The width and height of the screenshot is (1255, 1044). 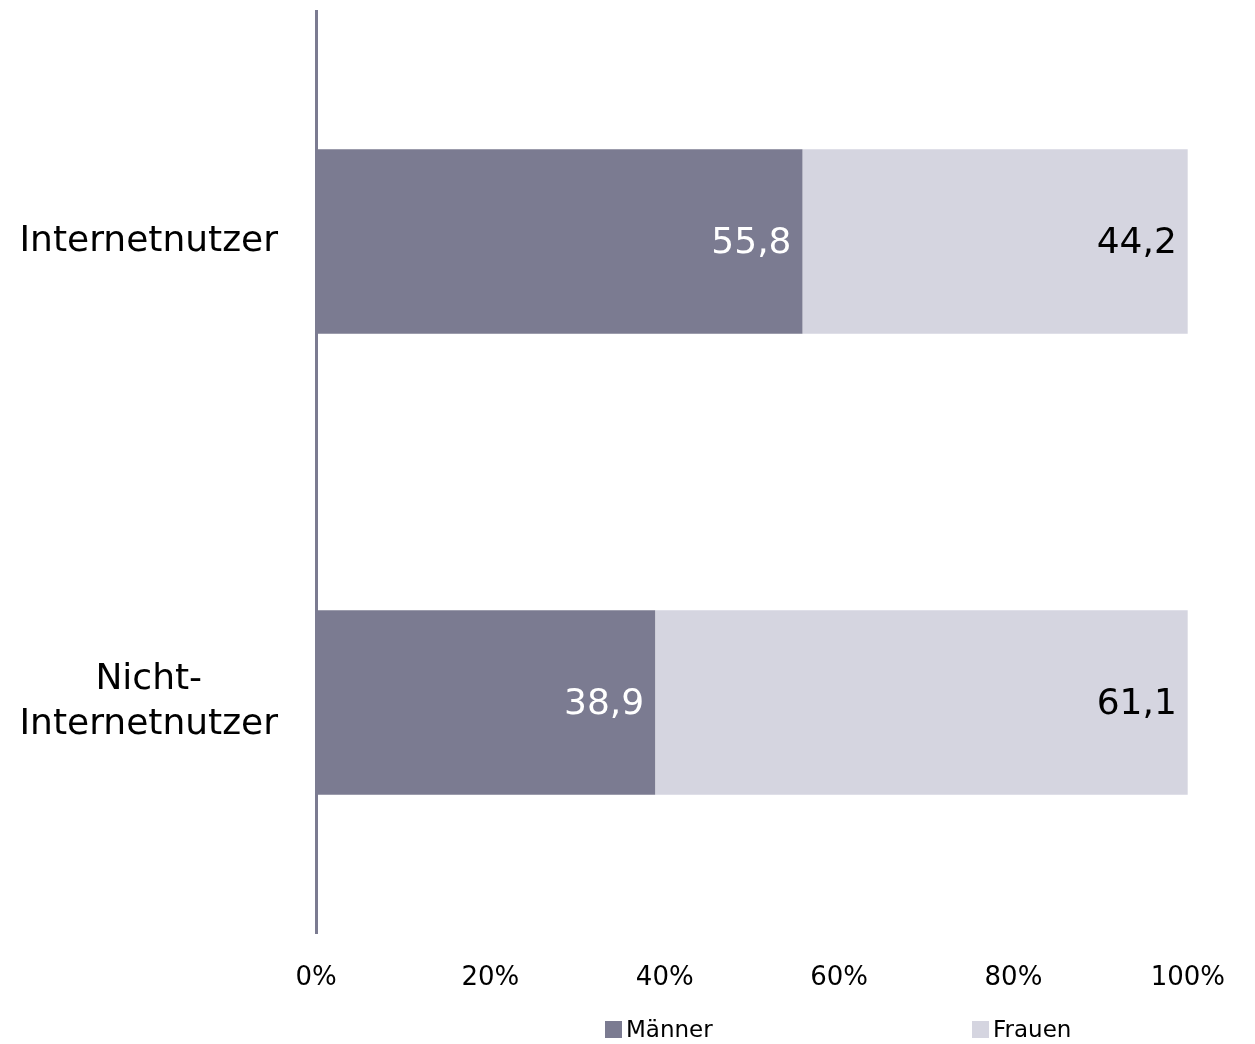 I want to click on x-tick-label: 60%, so click(x=839, y=976).